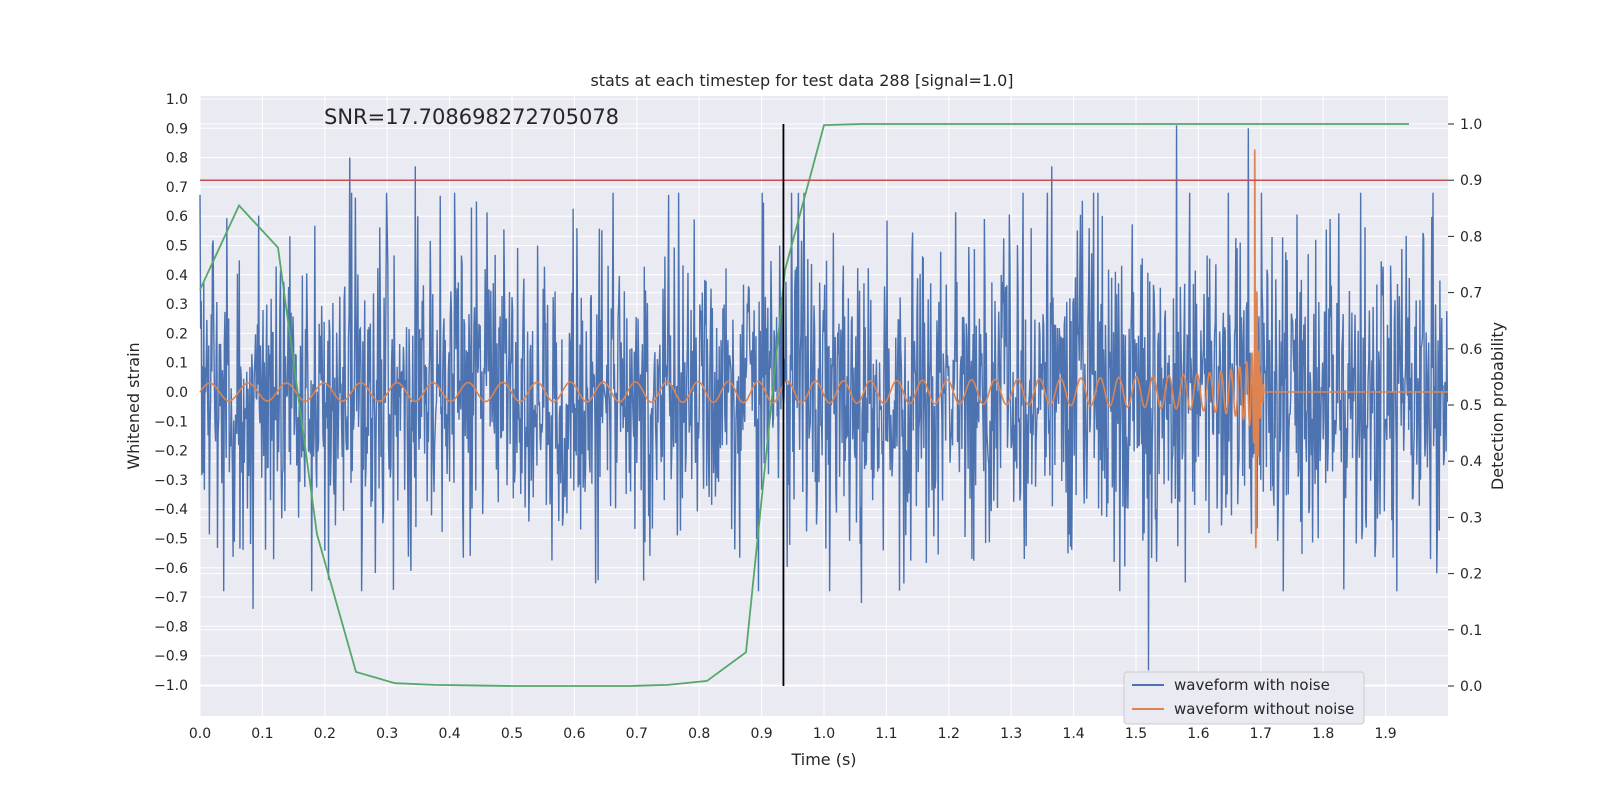  Describe the element at coordinates (177, 217) in the screenshot. I see `y-tick-label: 0.6` at that location.